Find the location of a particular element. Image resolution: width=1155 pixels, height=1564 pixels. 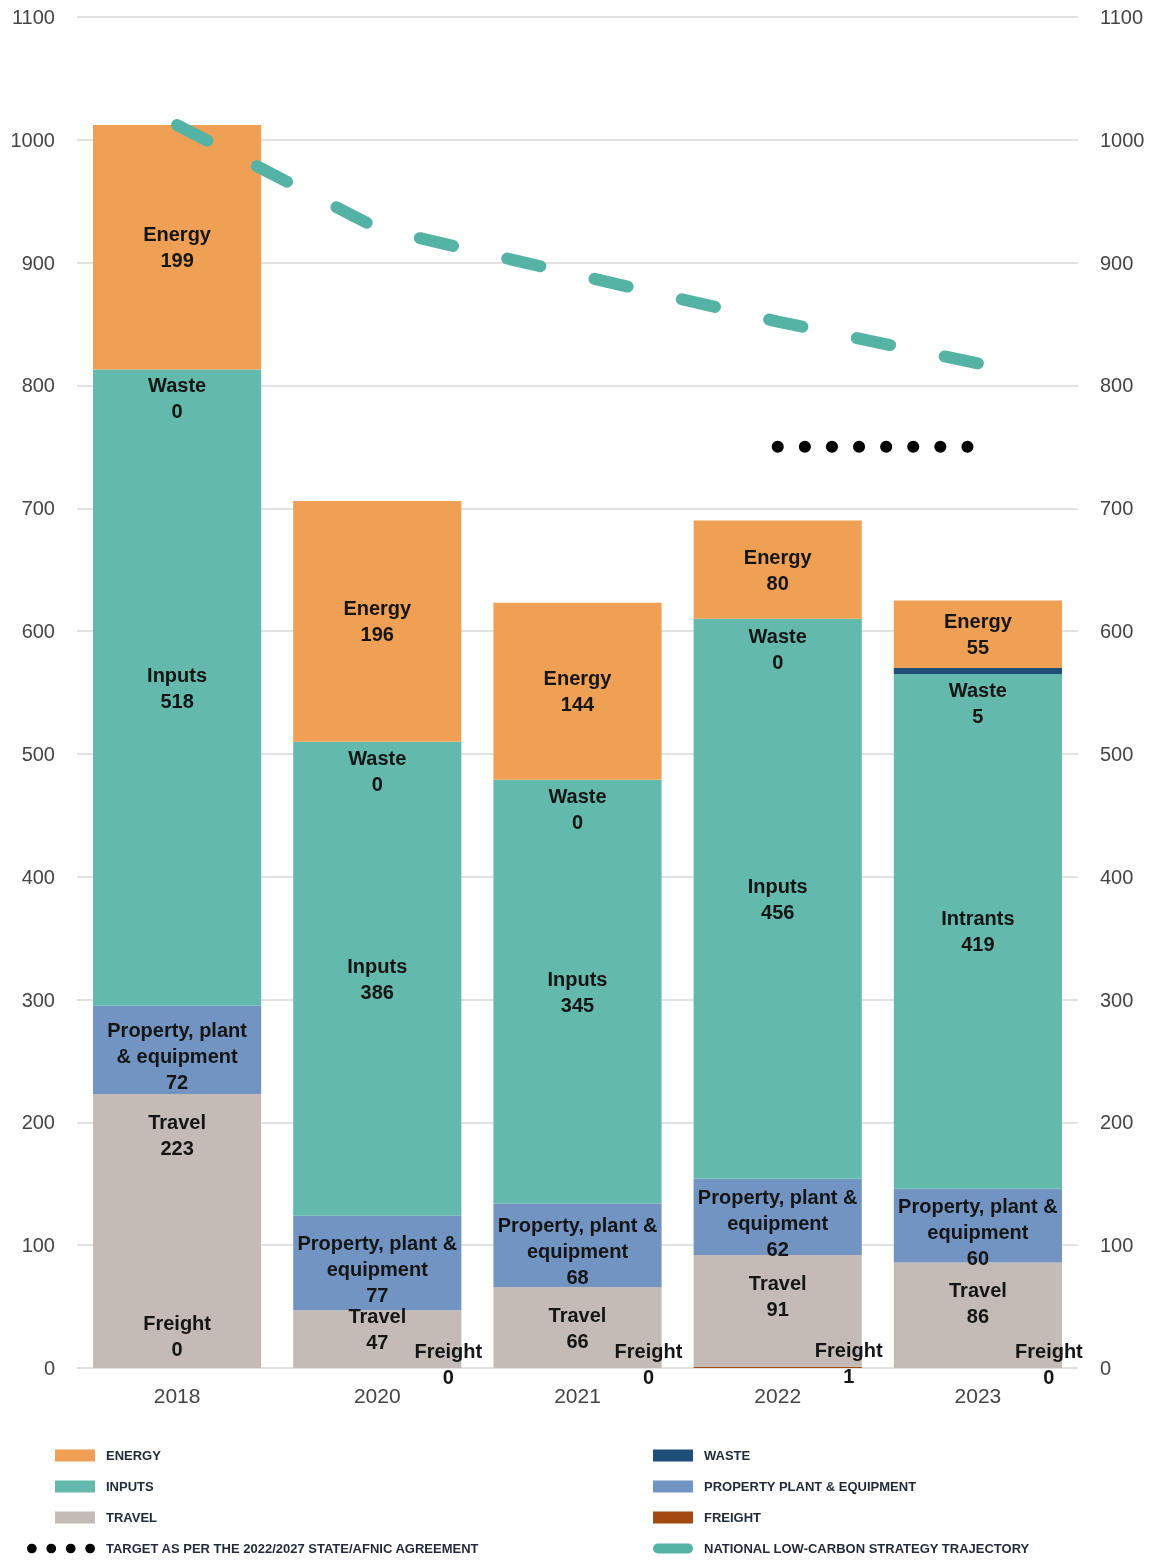

data-label: Inputs 345 is located at coordinates (577, 991).